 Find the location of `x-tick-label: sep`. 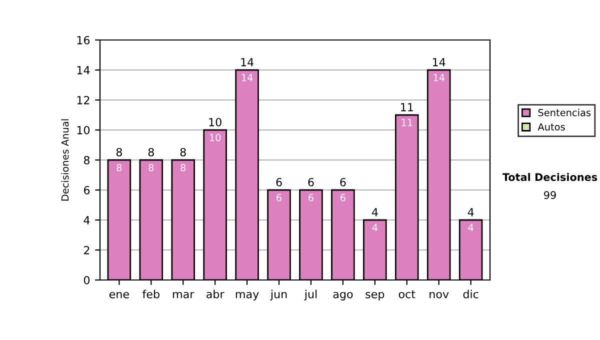

x-tick-label: sep is located at coordinates (375, 296).